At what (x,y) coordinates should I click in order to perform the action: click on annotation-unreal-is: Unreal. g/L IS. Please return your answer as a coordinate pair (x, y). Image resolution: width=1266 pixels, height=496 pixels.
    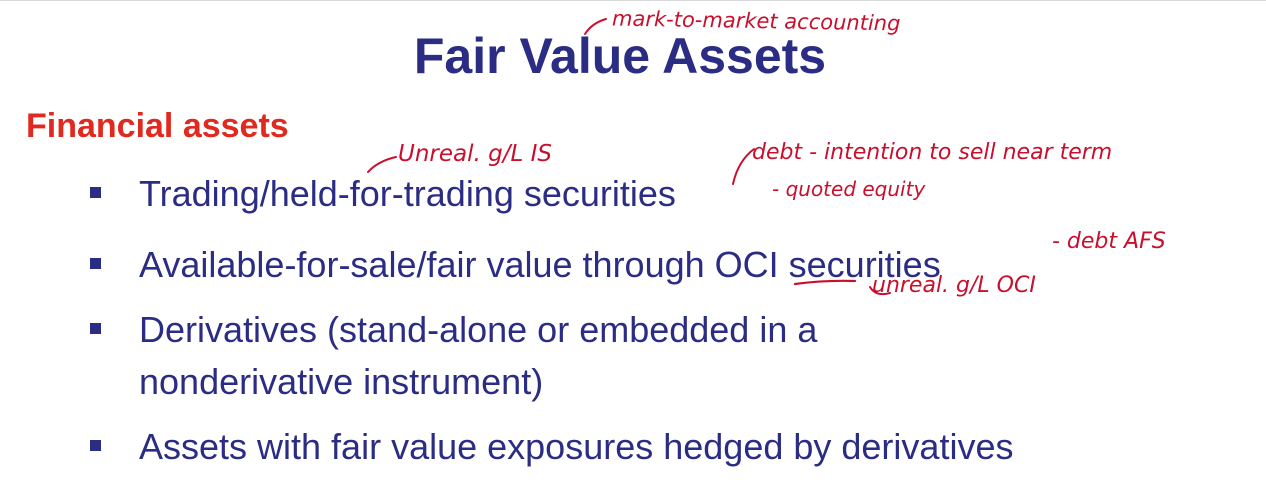
    Looking at the image, I should click on (475, 154).